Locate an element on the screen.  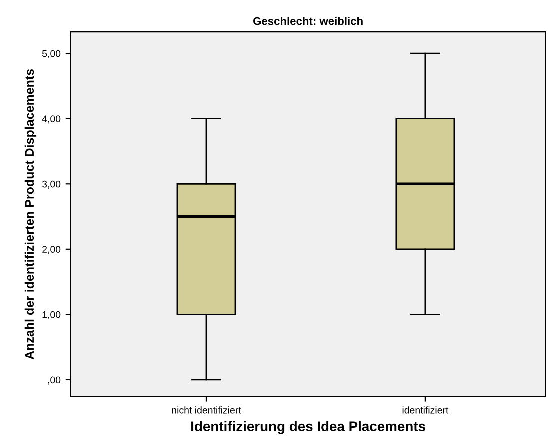
y-tick-label: 1,00 is located at coordinates (51, 315).